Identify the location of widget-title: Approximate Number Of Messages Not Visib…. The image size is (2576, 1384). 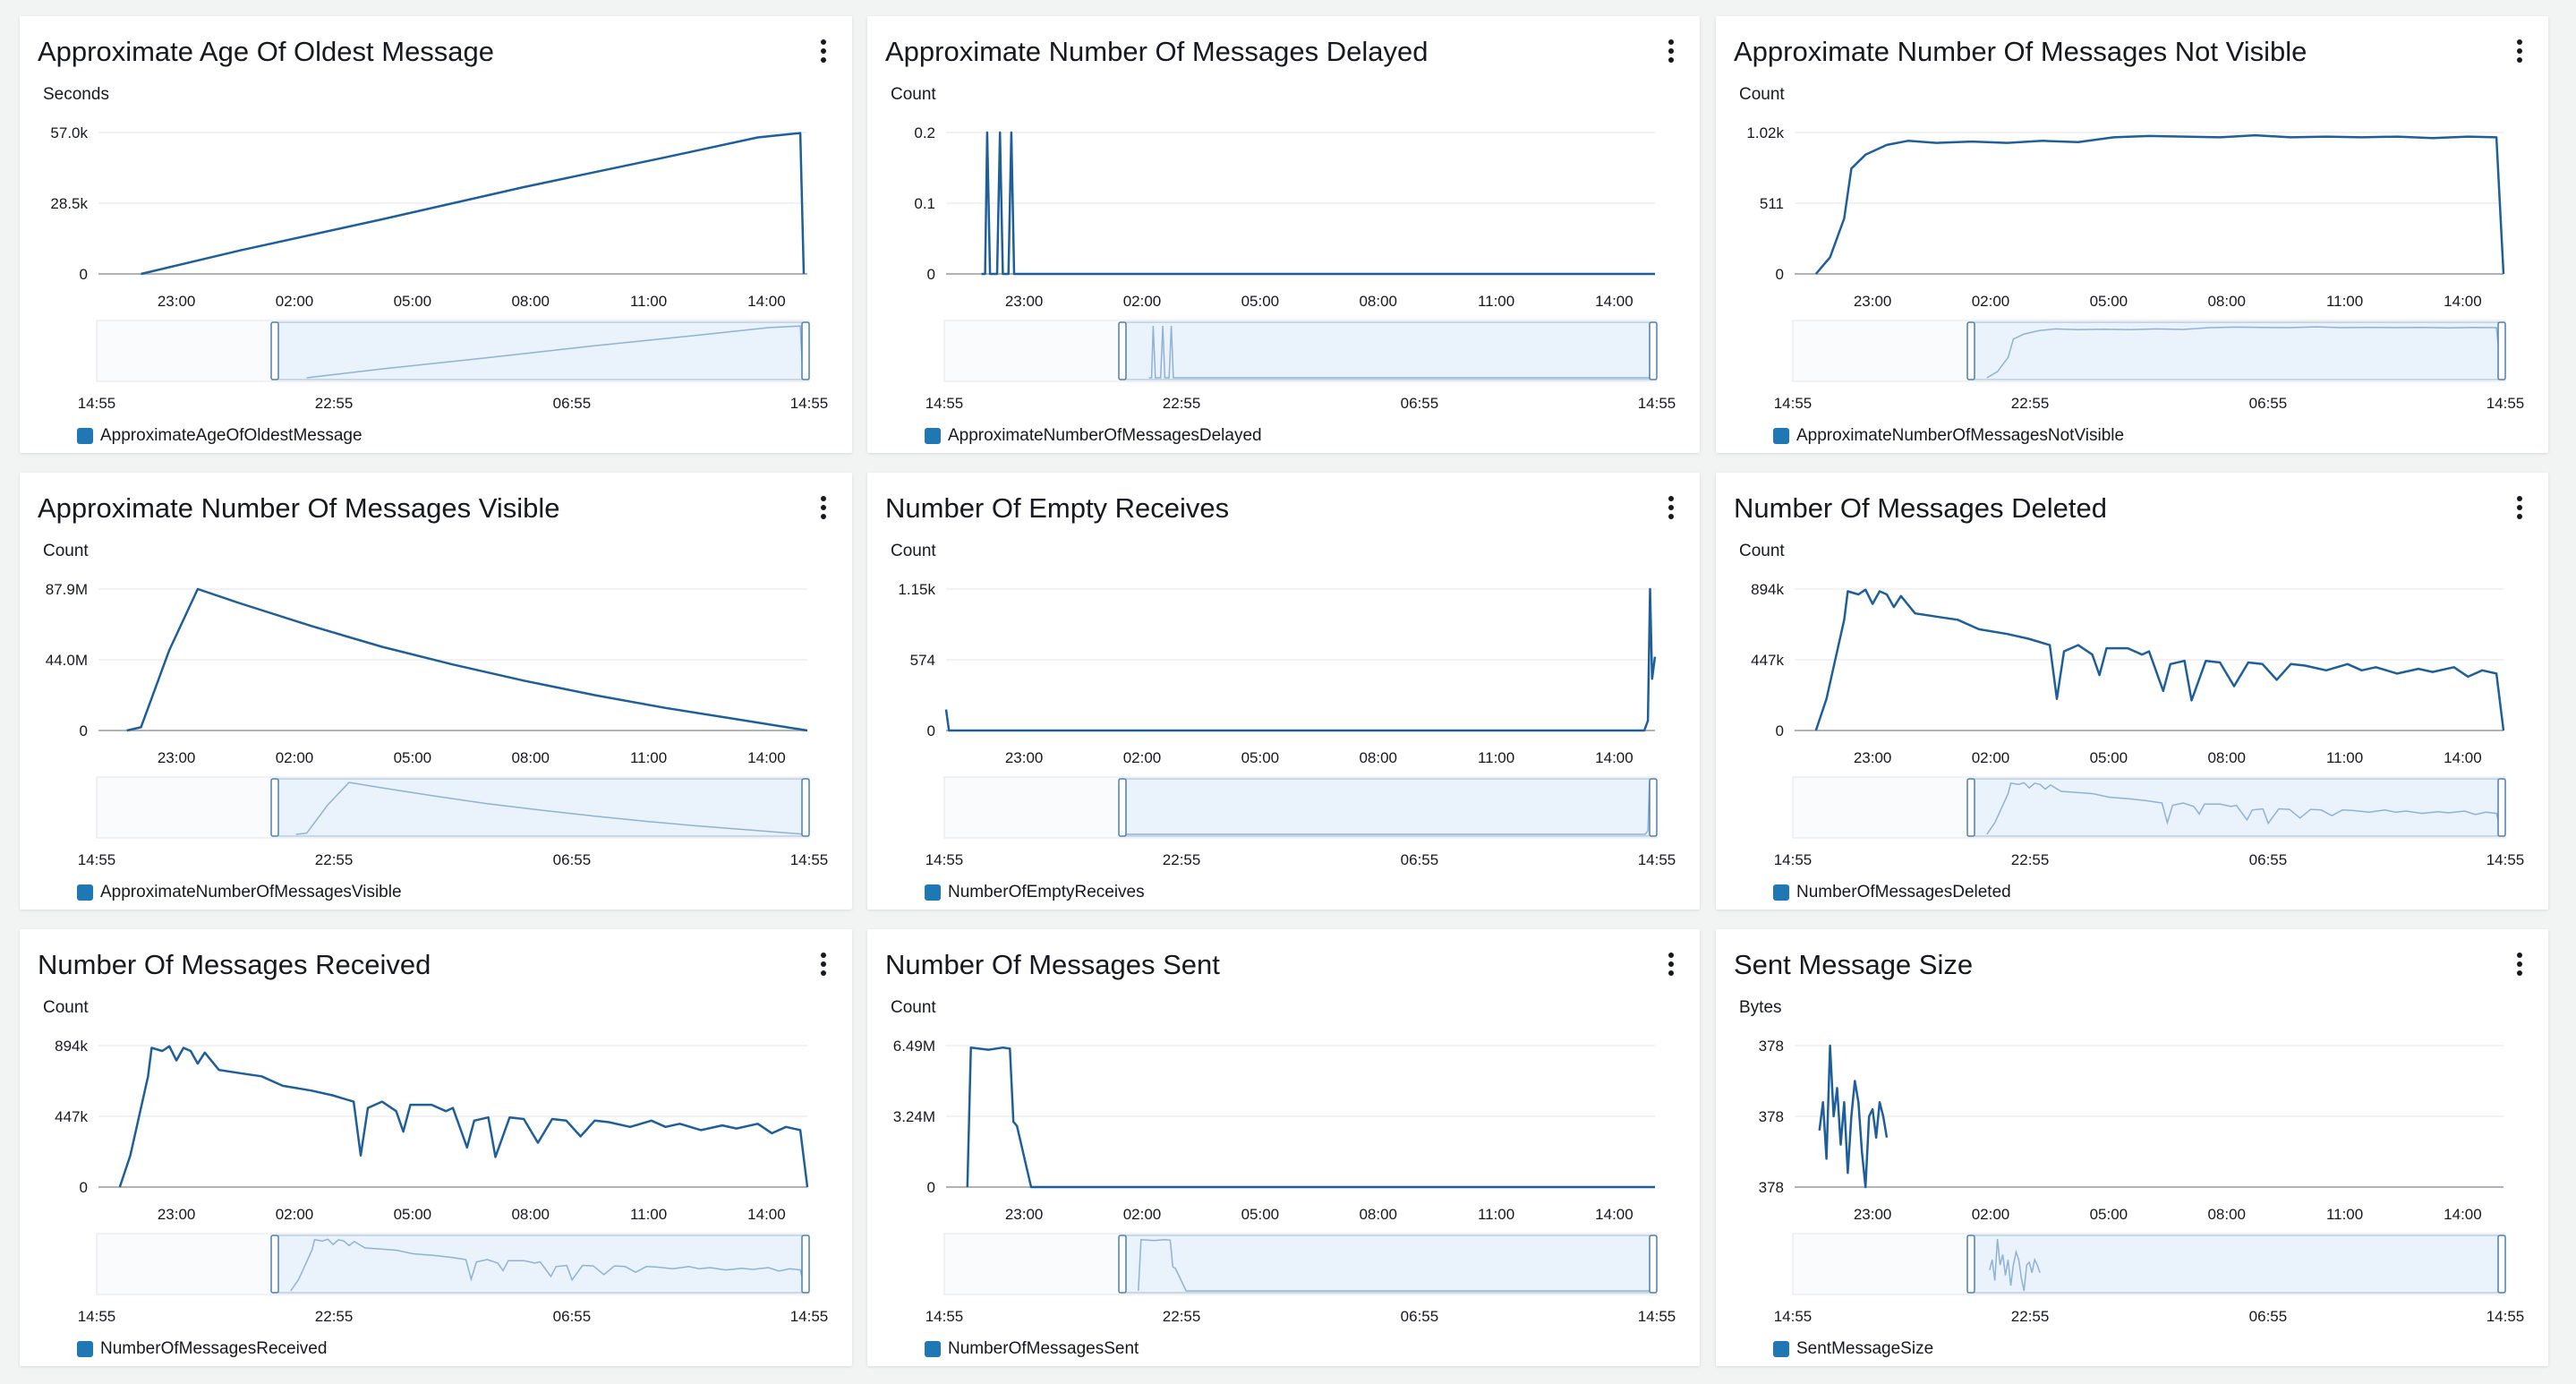
(2020, 51).